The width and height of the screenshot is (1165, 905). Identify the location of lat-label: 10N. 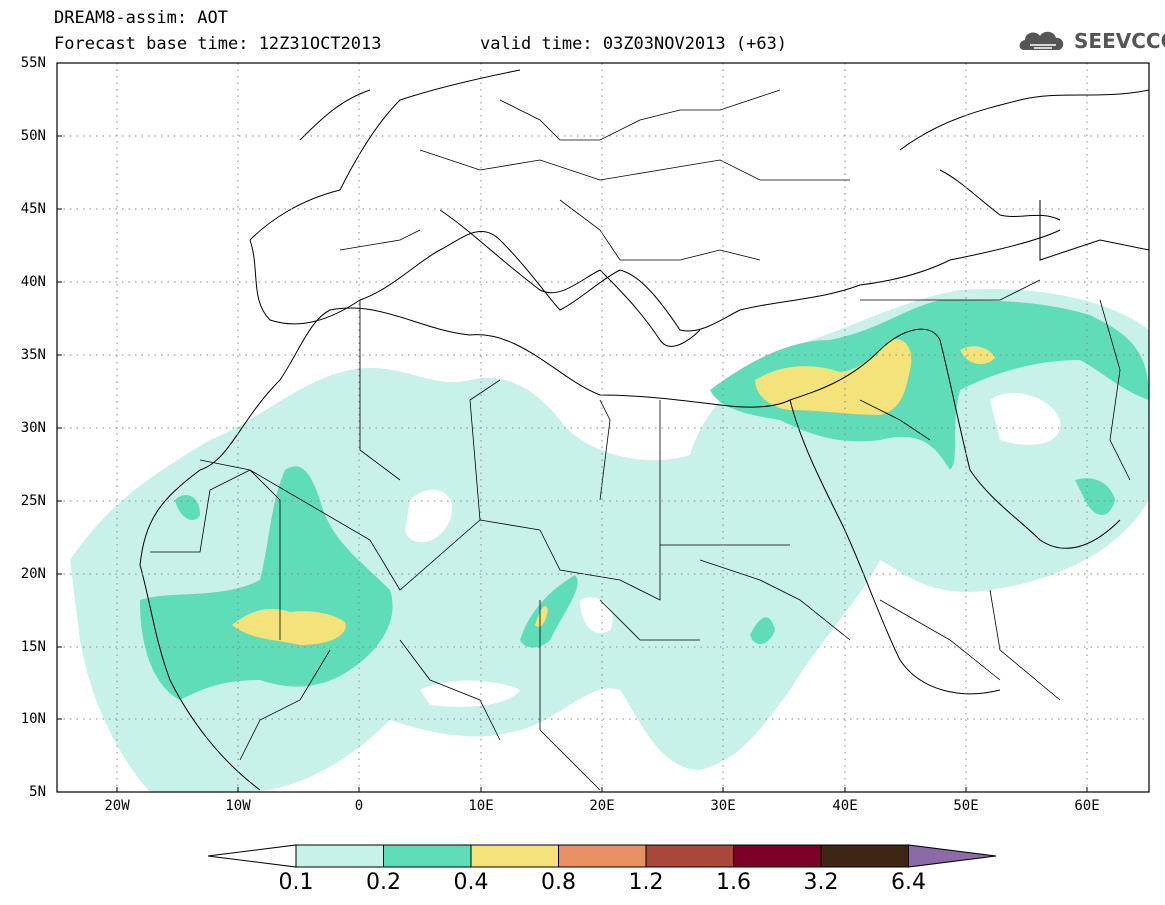
(33, 719).